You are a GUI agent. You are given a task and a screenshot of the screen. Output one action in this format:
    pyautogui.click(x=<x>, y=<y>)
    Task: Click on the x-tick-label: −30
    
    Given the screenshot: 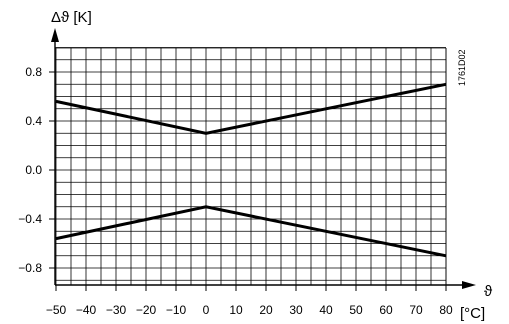 What is the action you would take?
    pyautogui.click(x=116, y=310)
    